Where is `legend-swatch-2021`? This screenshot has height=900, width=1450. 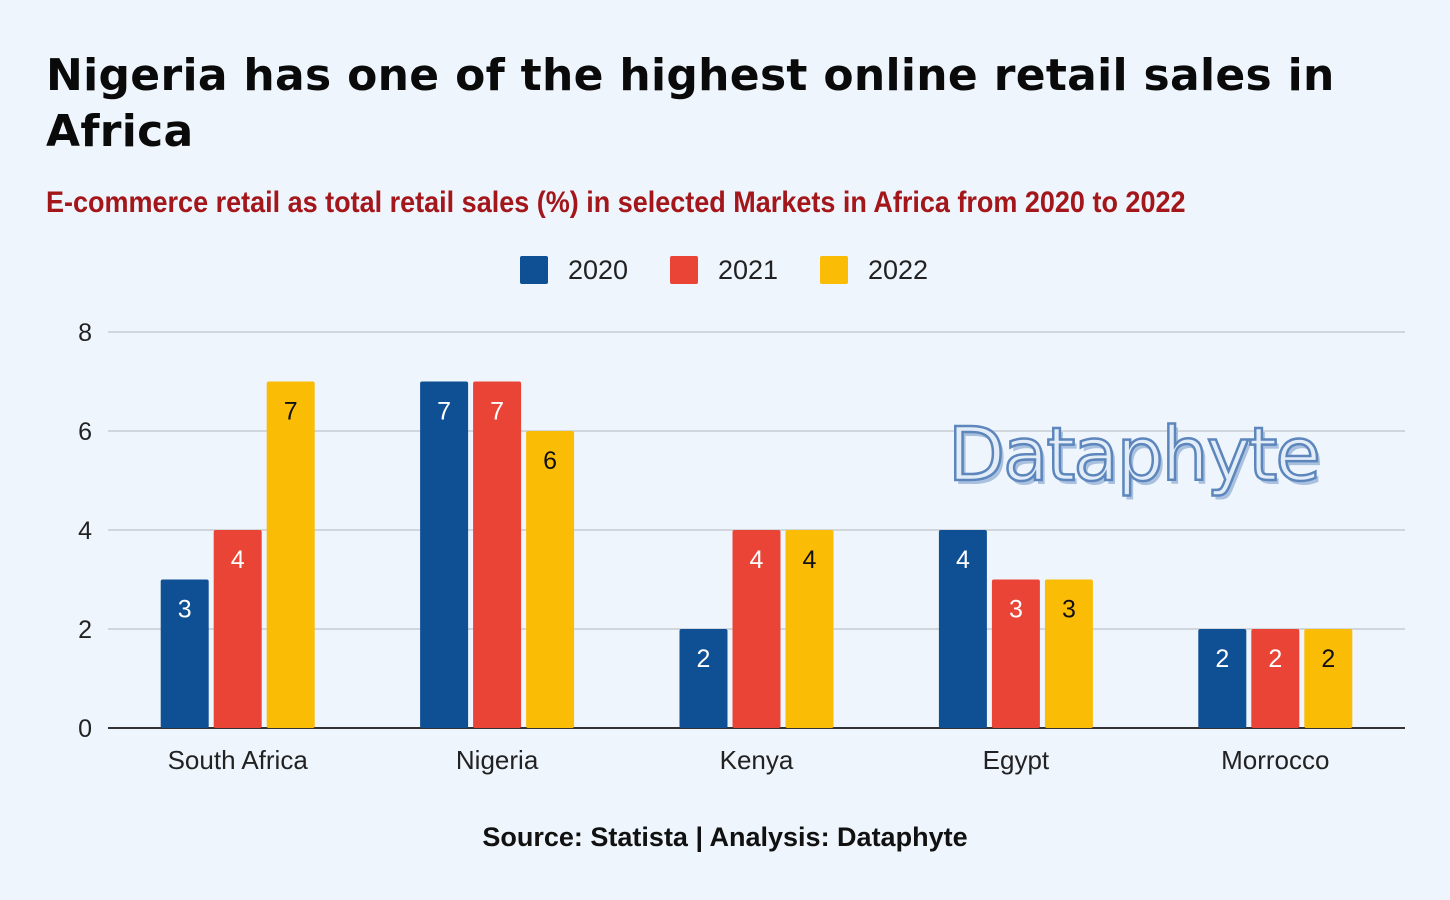
legend-swatch-2021 is located at coordinates (684, 270).